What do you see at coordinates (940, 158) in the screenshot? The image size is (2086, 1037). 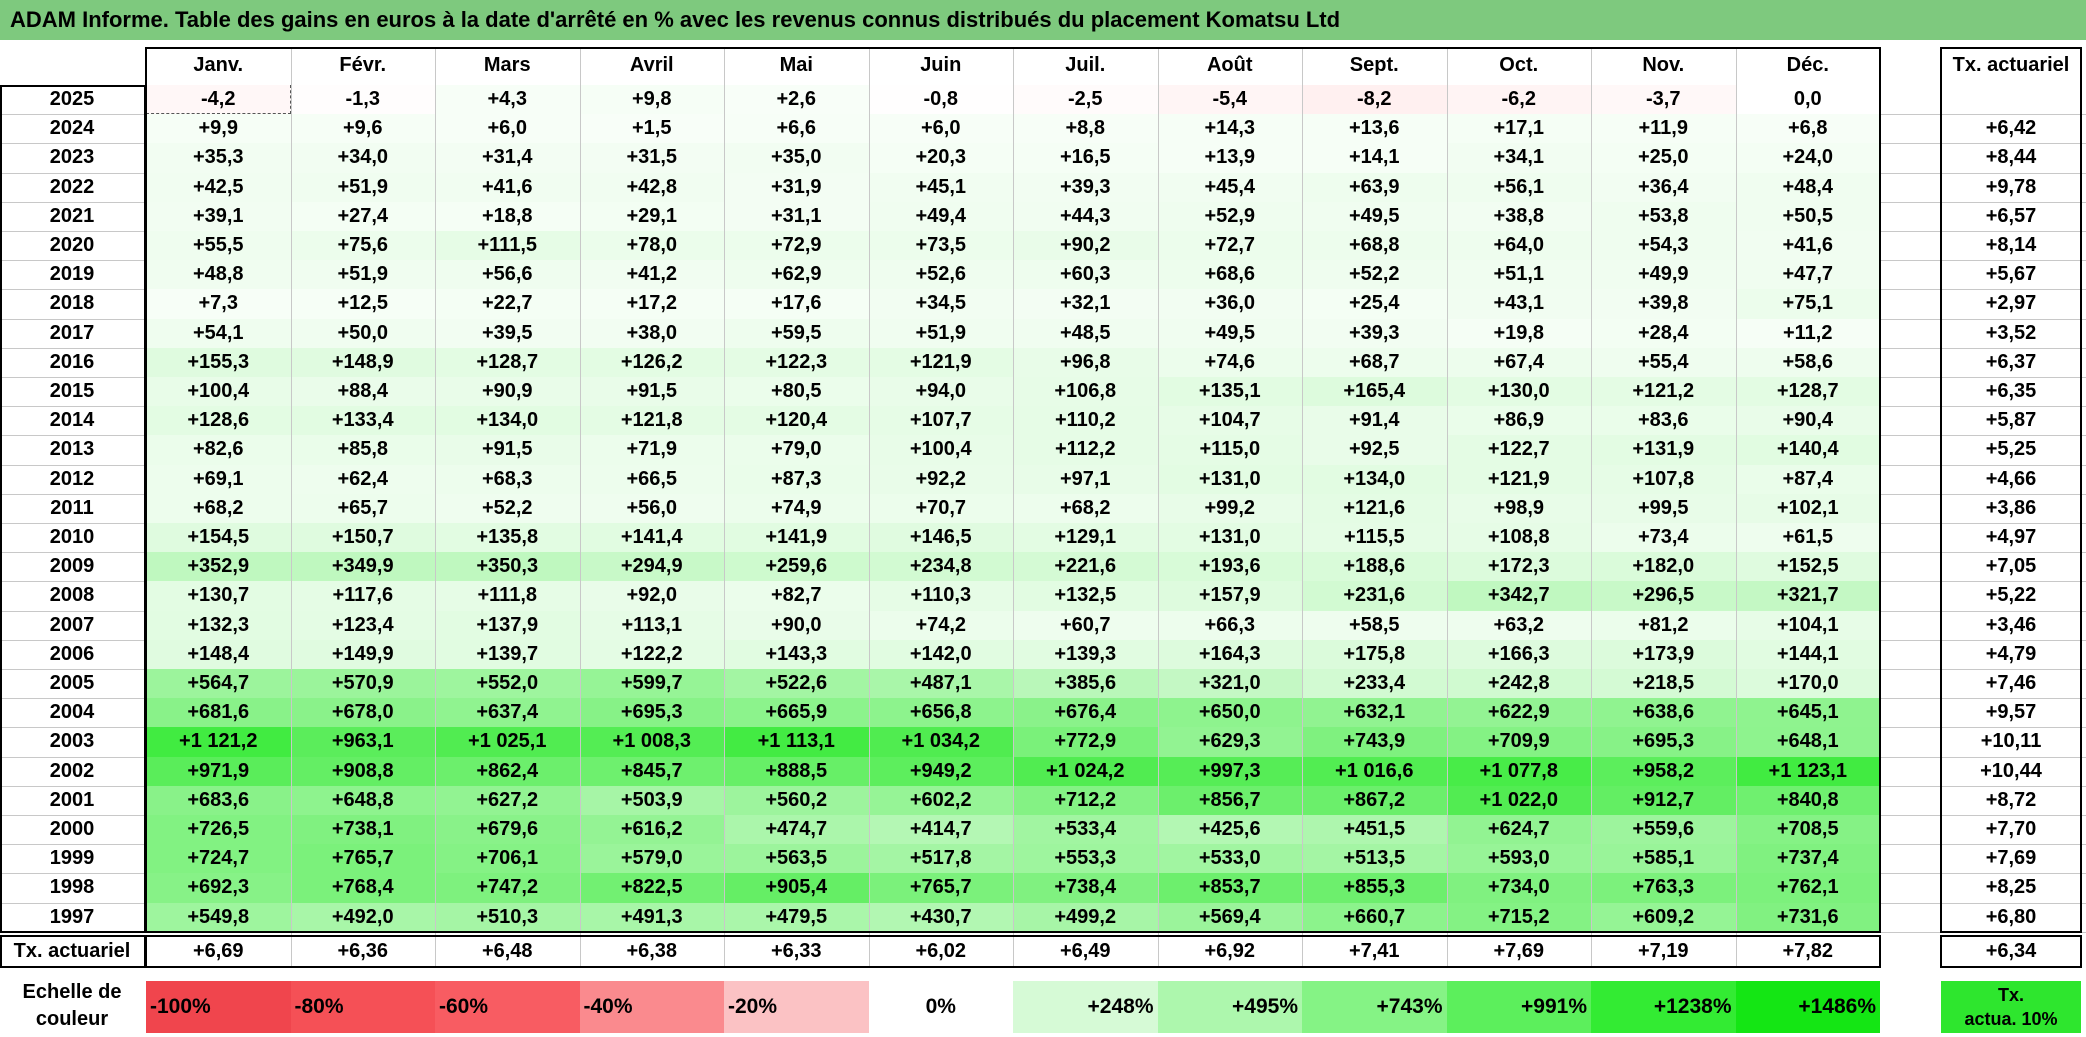 I see `table-cell: +20,3` at bounding box center [940, 158].